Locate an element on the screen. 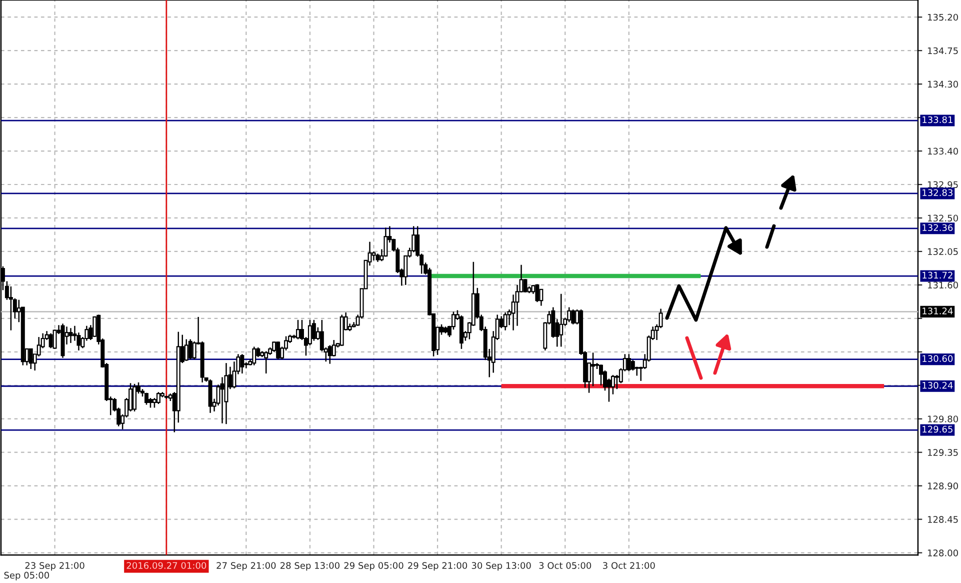 This screenshot has width=961, height=583. ref-line-label: 130.24 is located at coordinates (937, 385).